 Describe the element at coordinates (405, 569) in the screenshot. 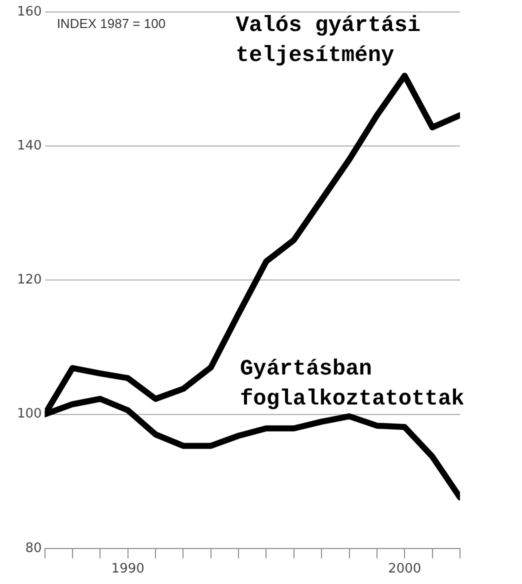

I see `x-tick-label: 2000` at that location.